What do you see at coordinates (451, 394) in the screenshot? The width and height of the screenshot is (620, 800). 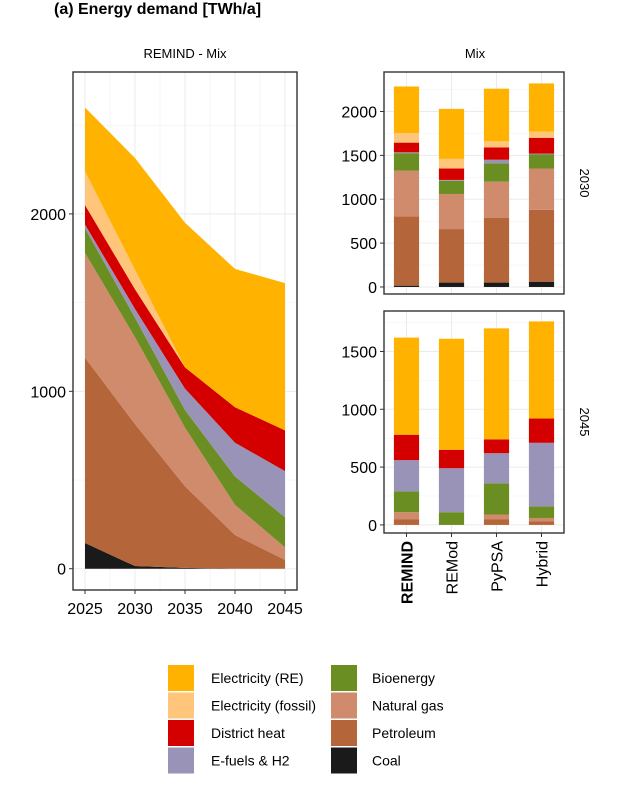 I see `bar-segment-remod-electricity-re` at bounding box center [451, 394].